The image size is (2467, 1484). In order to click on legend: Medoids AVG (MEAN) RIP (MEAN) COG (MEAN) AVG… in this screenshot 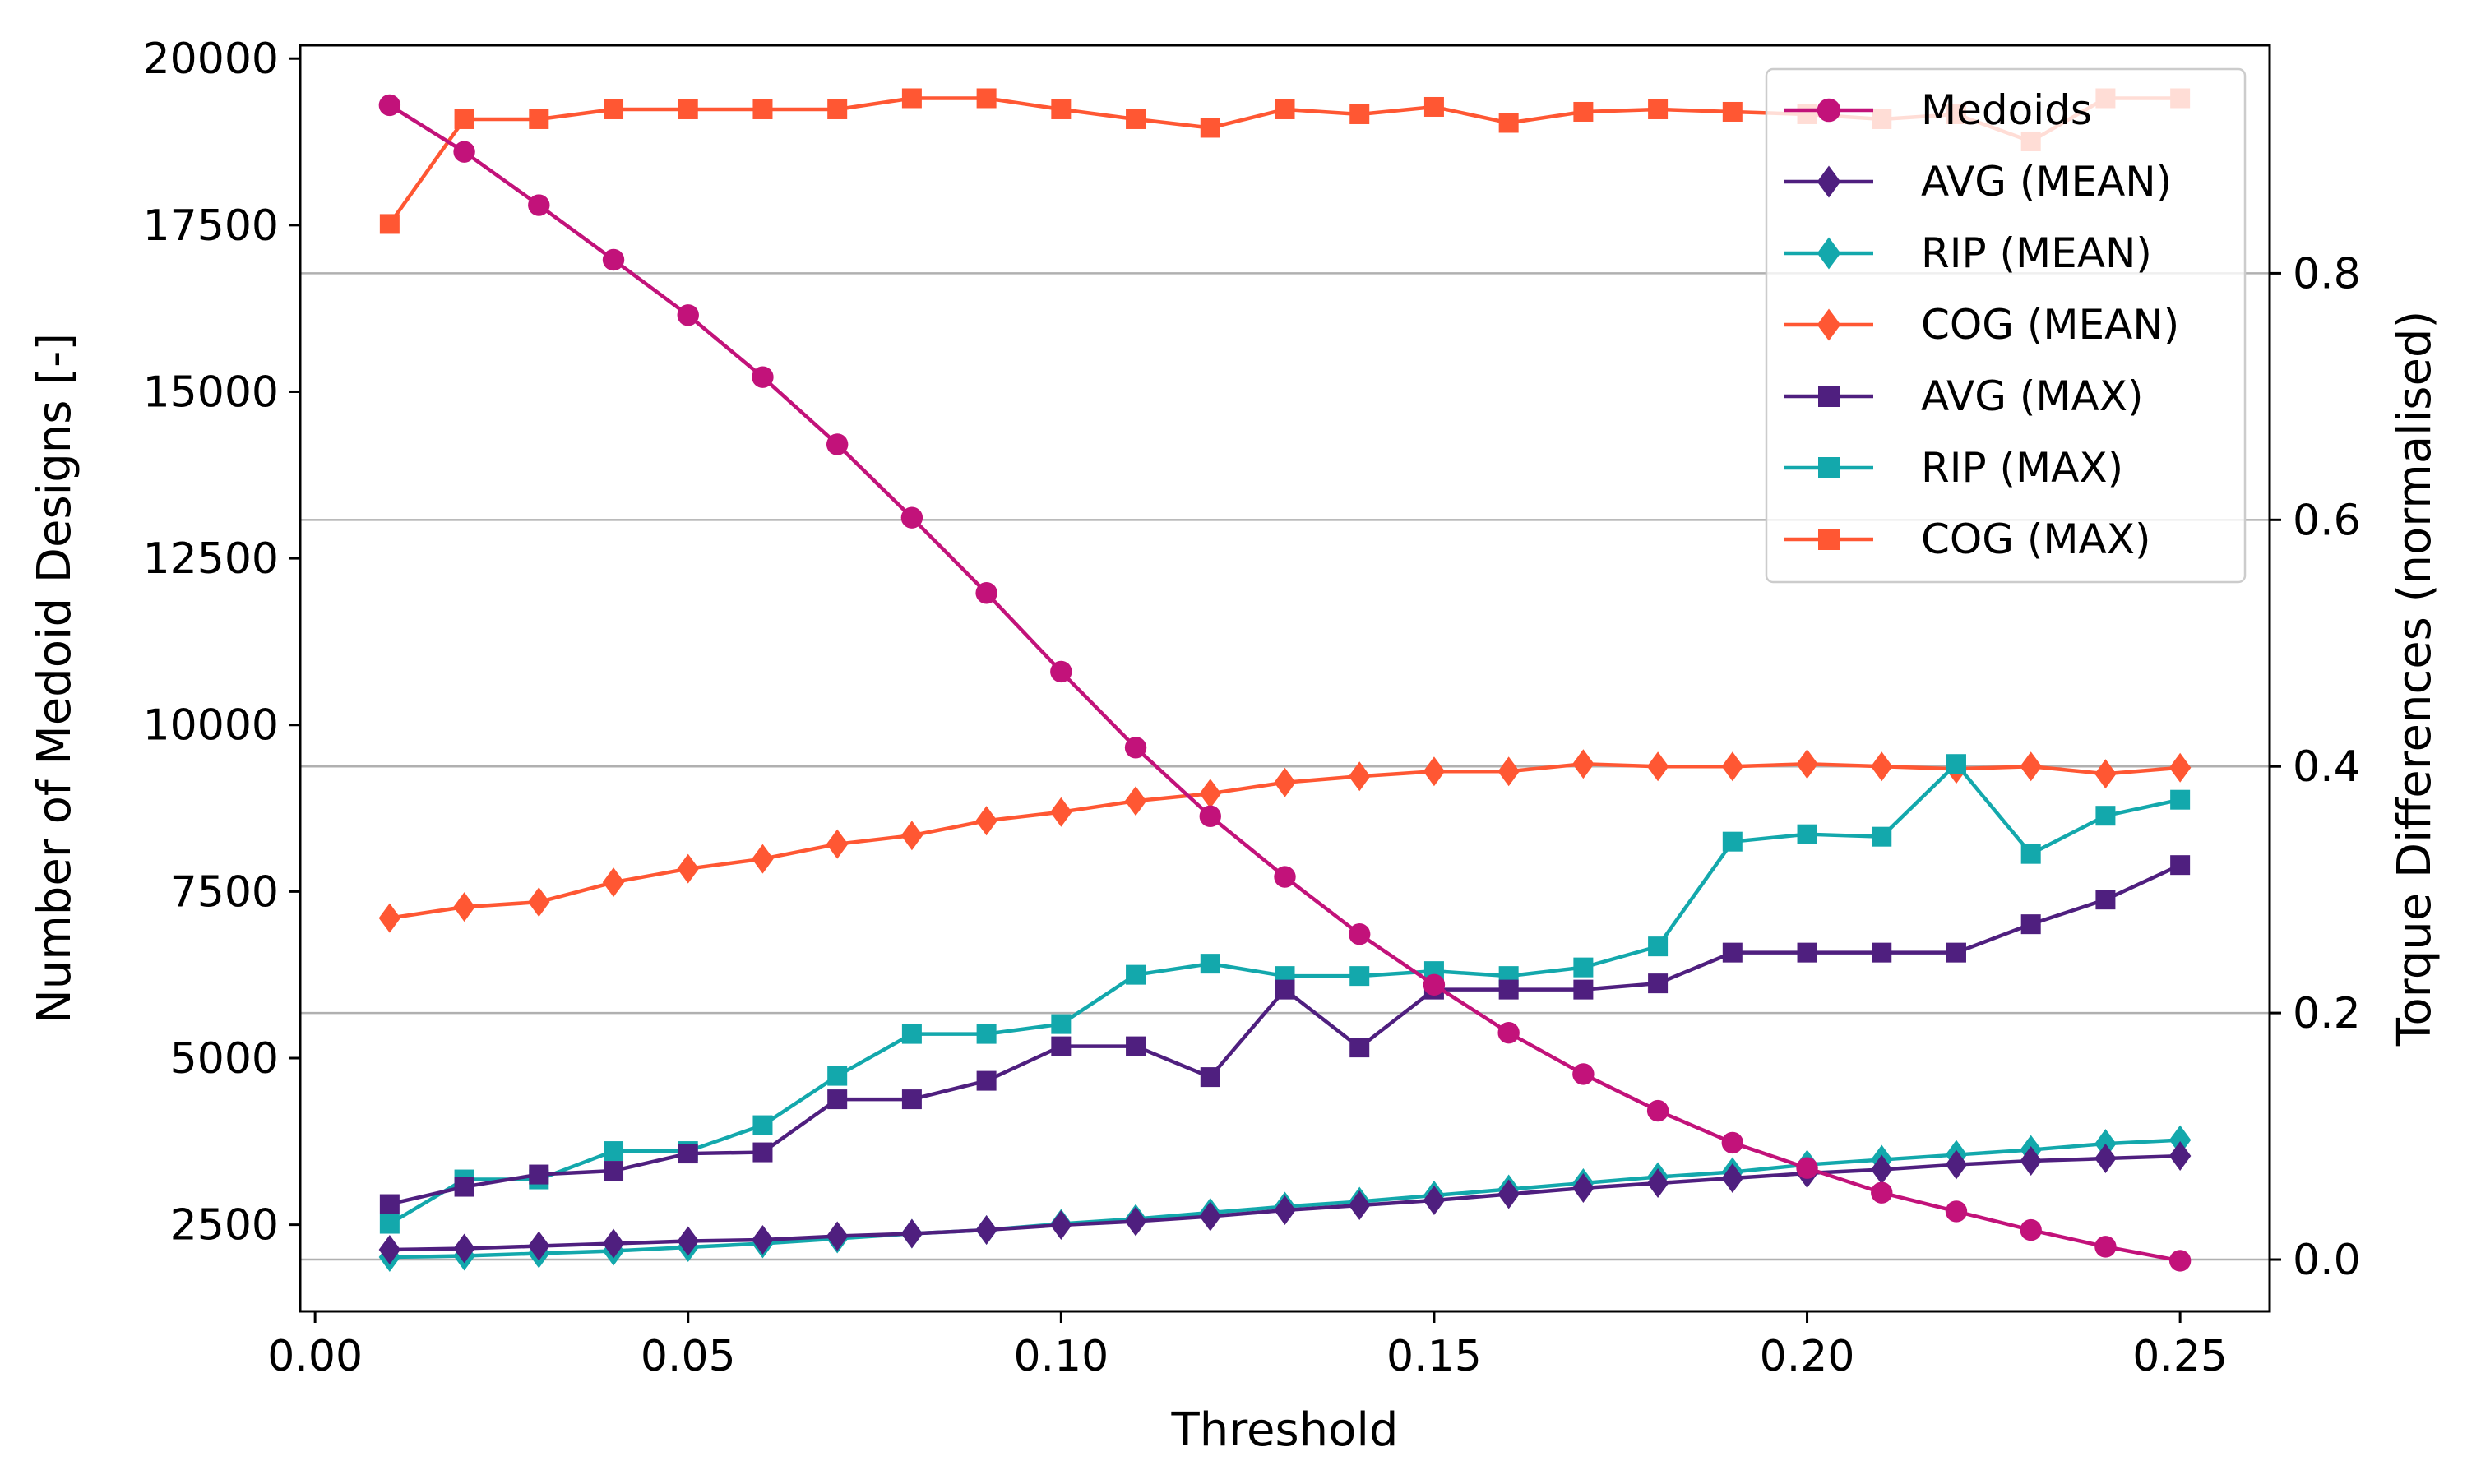, I will do `click(2006, 325)`.